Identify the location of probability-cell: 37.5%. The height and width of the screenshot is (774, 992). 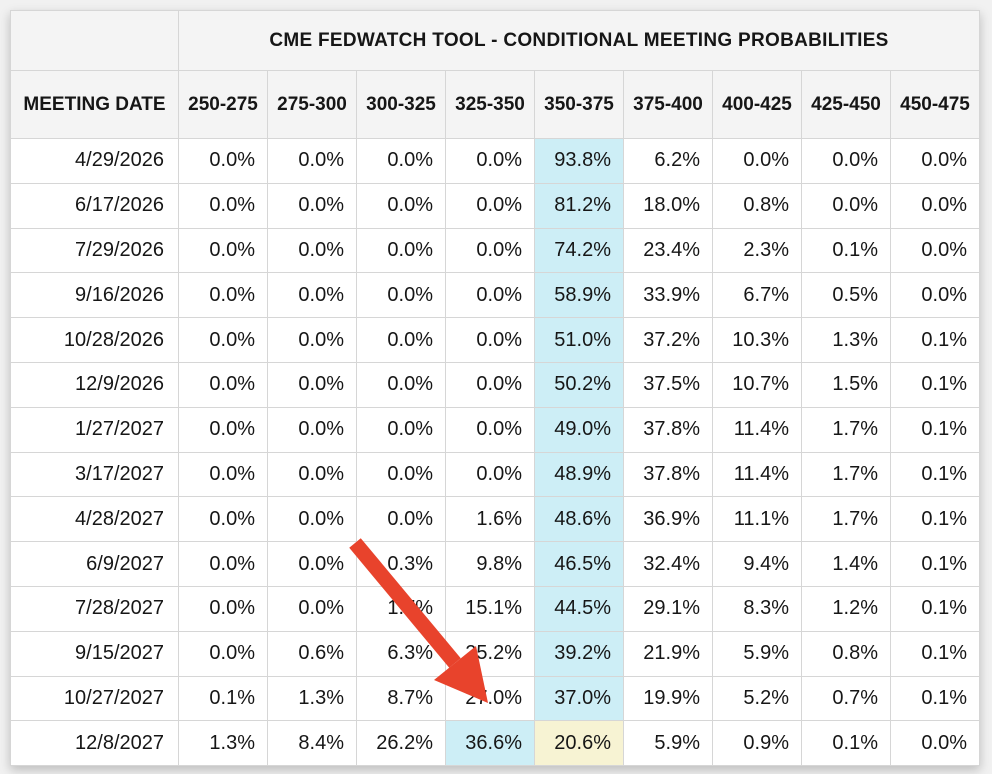
(668, 384).